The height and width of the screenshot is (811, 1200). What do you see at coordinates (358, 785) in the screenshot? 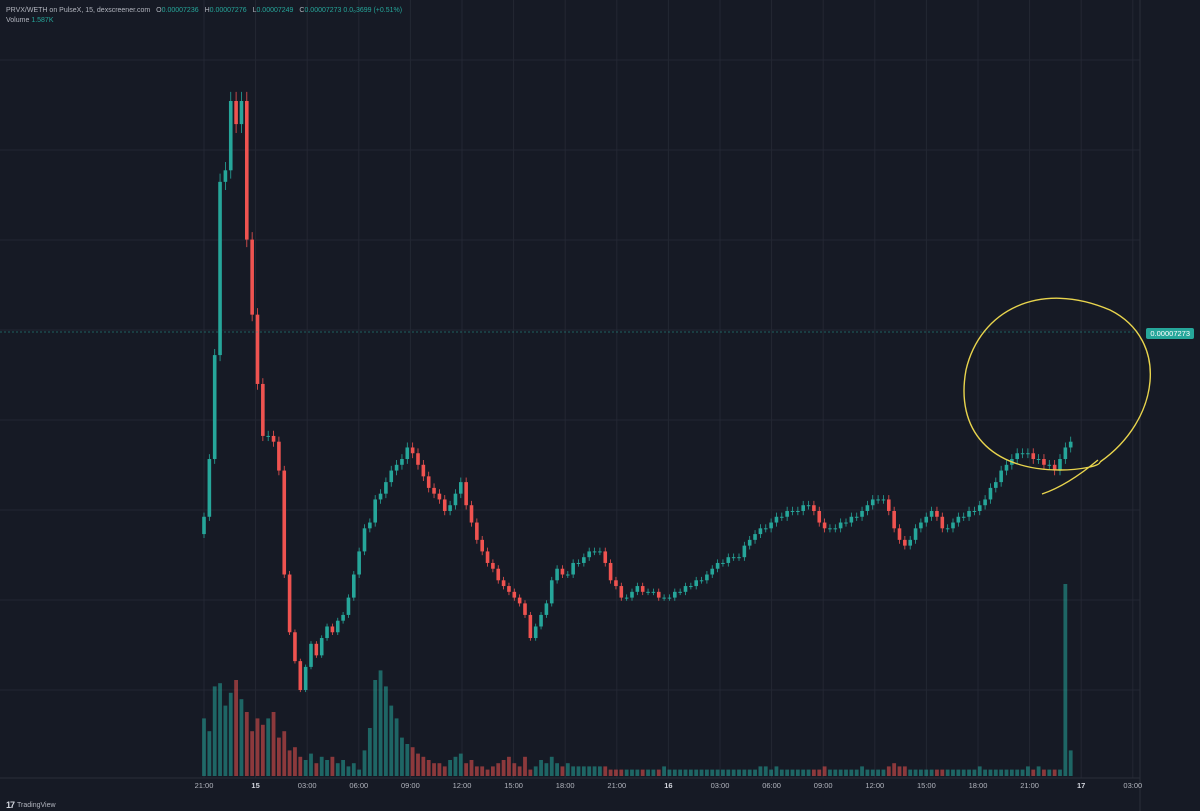
I see `x-tick-label: 06:00` at bounding box center [358, 785].